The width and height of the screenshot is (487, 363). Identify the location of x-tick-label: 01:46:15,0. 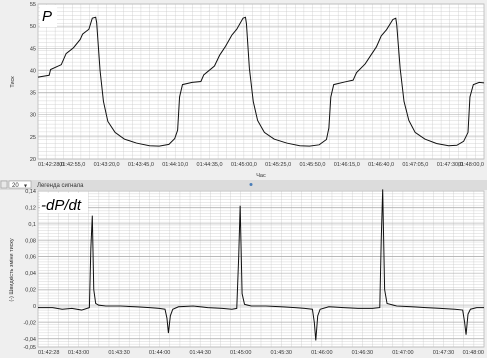
(347, 165).